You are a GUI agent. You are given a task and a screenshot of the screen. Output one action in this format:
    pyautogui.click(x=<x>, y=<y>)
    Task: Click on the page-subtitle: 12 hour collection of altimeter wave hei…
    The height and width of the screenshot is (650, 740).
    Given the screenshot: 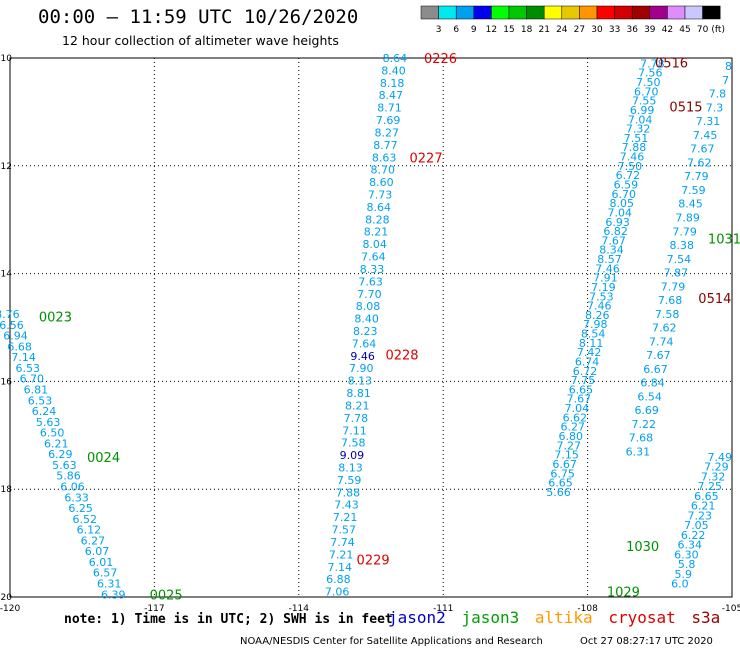 What is the action you would take?
    pyautogui.click(x=200, y=40)
    